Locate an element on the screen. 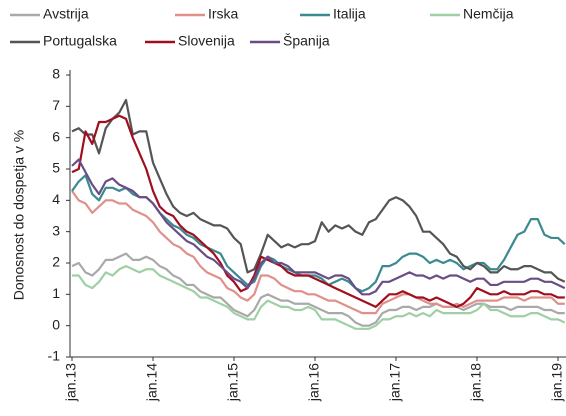 This screenshot has height=416, width=566. legend-label: Portugalska is located at coordinates (80, 41).